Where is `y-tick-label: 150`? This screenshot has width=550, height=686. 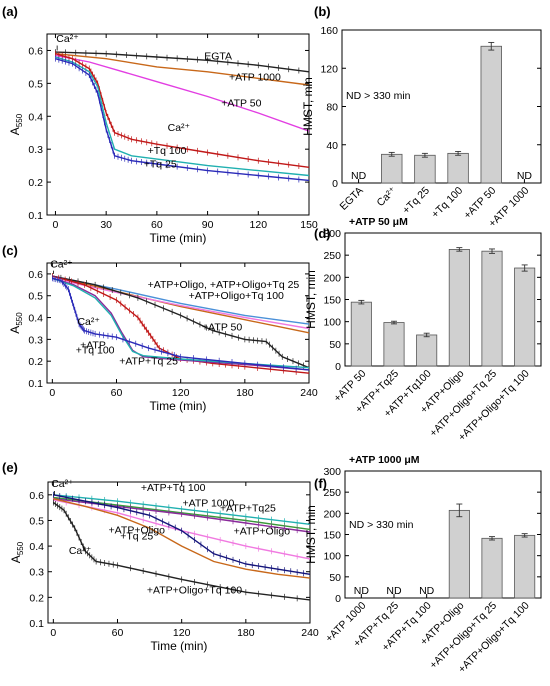
y-tick-label: 150 is located at coordinates (332, 301).